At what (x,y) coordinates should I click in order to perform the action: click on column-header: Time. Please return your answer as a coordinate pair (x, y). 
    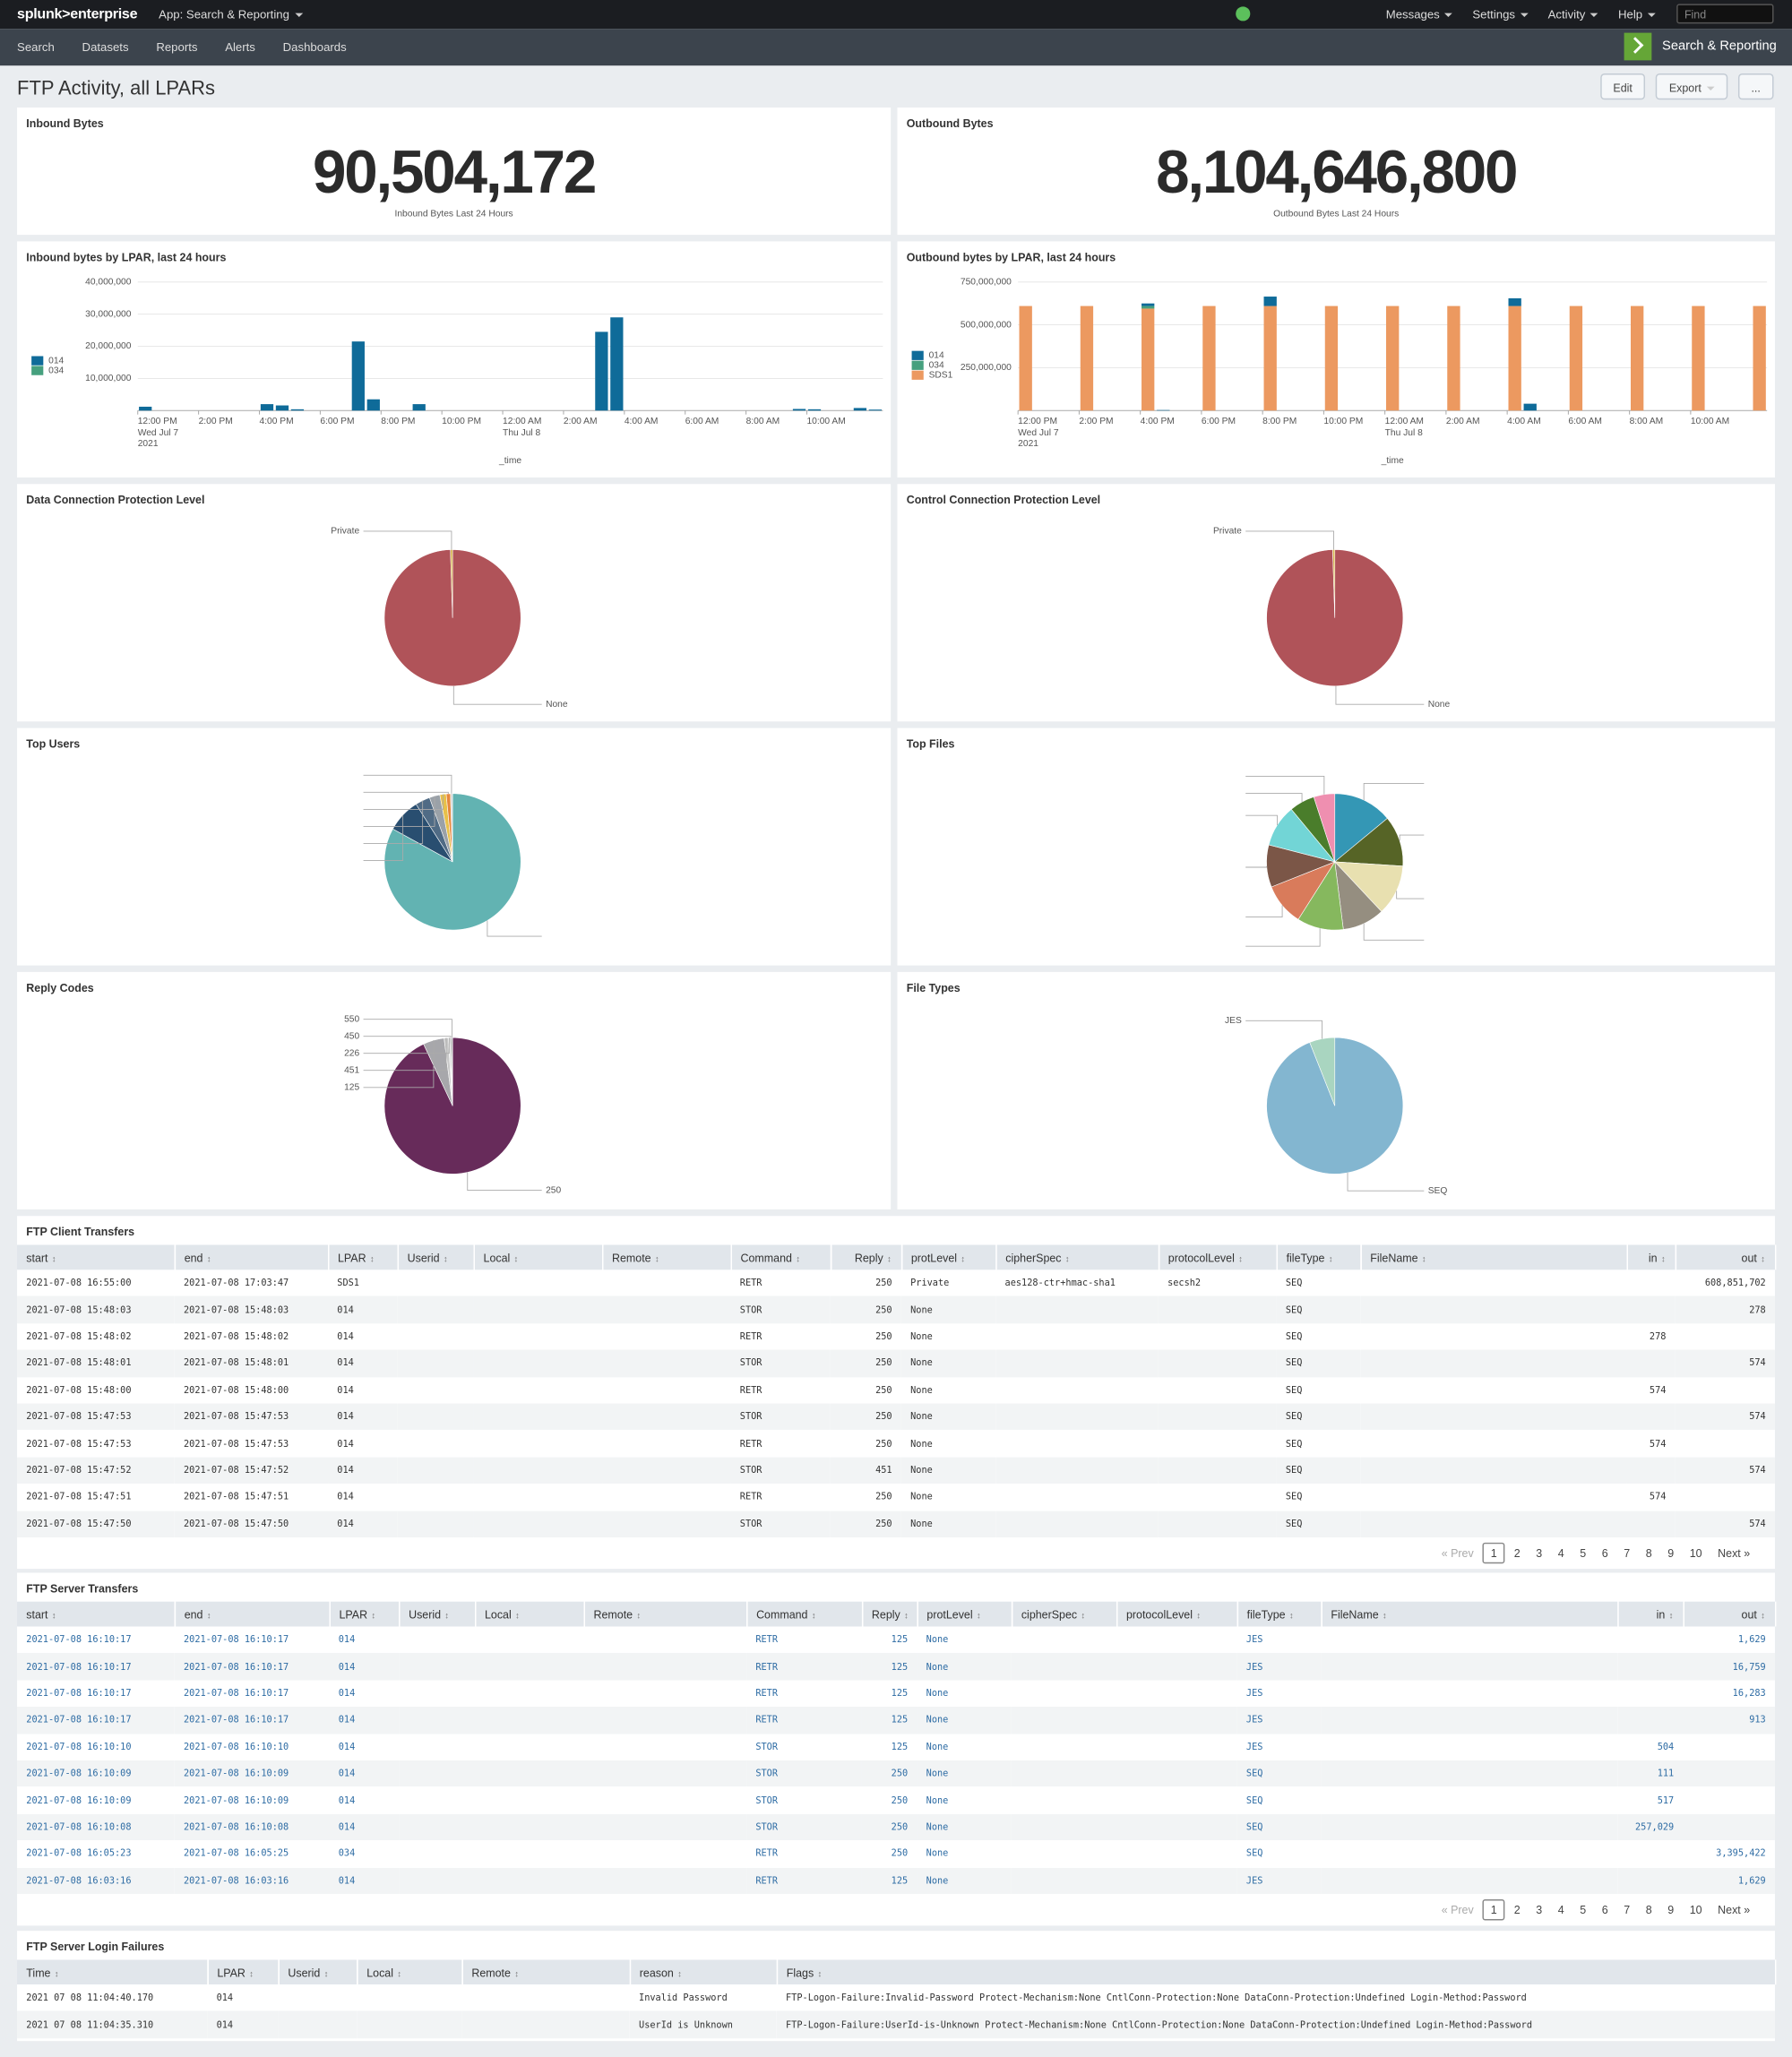
    Looking at the image, I should click on (113, 1972).